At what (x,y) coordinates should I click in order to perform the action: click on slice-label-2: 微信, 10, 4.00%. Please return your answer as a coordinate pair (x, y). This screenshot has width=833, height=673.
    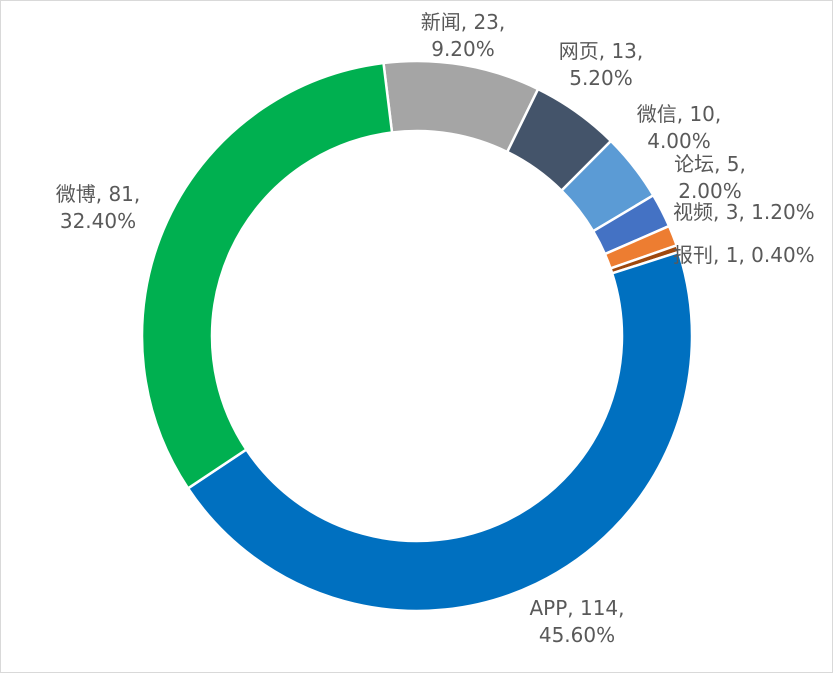
    Looking at the image, I should click on (679, 127).